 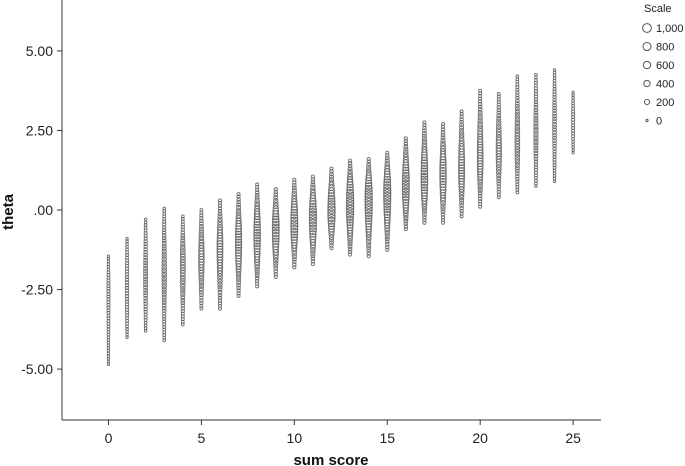 I want to click on legend-size-label: 200, so click(x=665, y=103).